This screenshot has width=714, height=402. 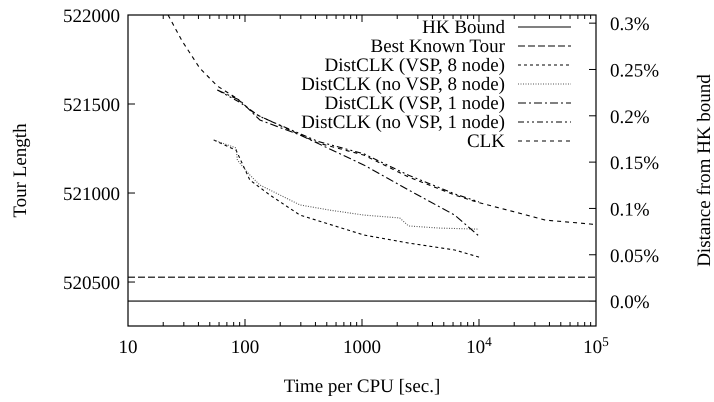 What do you see at coordinates (479, 346) in the screenshot?
I see `x-tick-label: 10$^{4}$` at bounding box center [479, 346].